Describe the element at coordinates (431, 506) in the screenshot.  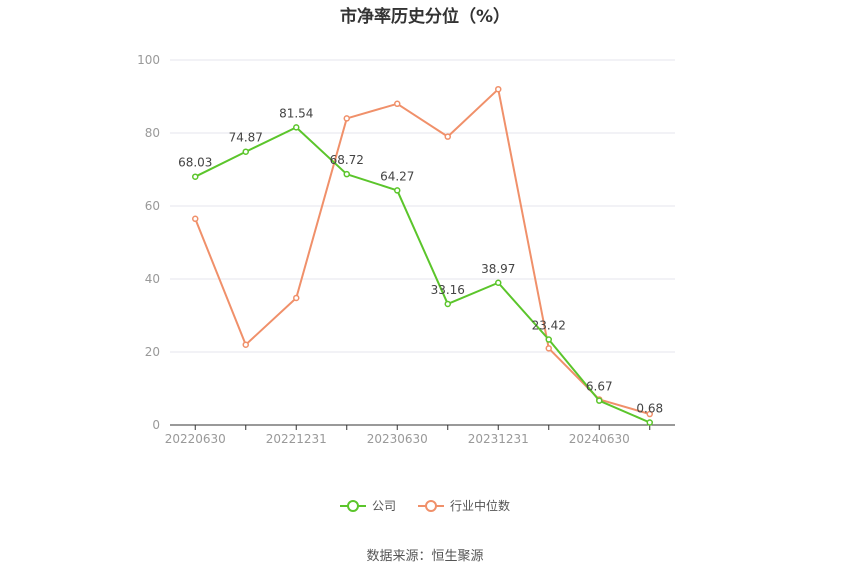
I see `legend-marker-industry-median` at that location.